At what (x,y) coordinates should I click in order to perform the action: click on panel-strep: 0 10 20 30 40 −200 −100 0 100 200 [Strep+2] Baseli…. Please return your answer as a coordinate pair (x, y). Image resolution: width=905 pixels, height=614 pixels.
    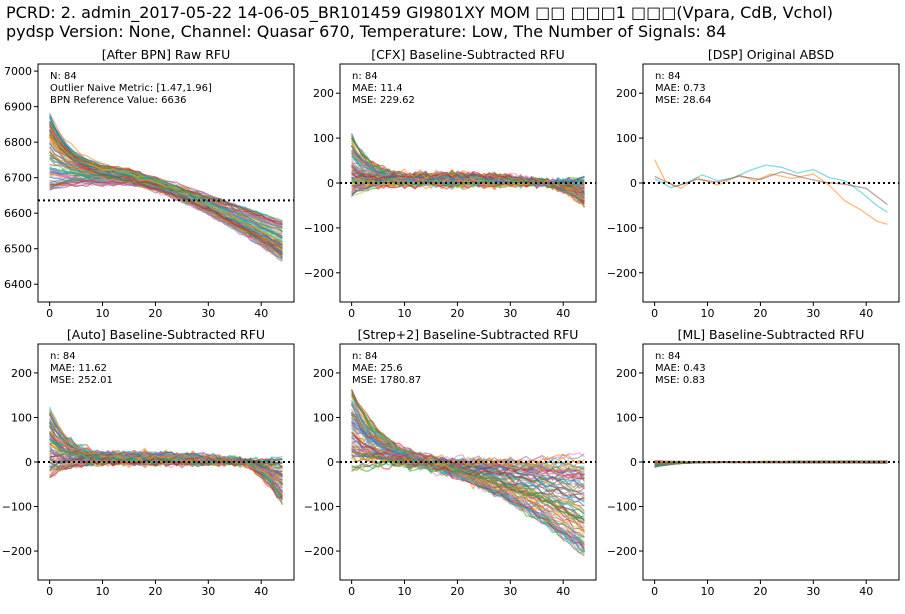
    Looking at the image, I should click on (450, 462).